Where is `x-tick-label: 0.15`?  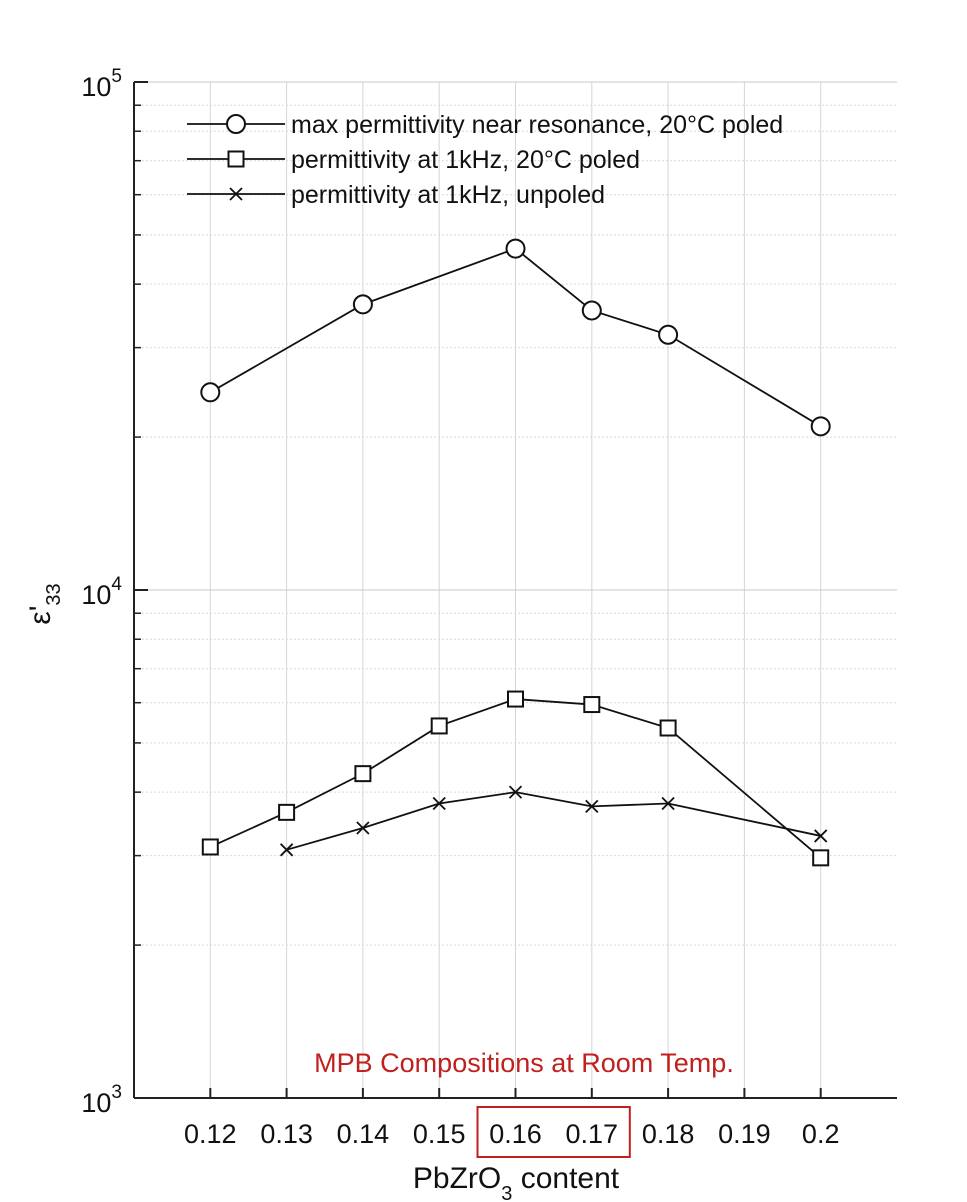
x-tick-label: 0.15 is located at coordinates (439, 1134).